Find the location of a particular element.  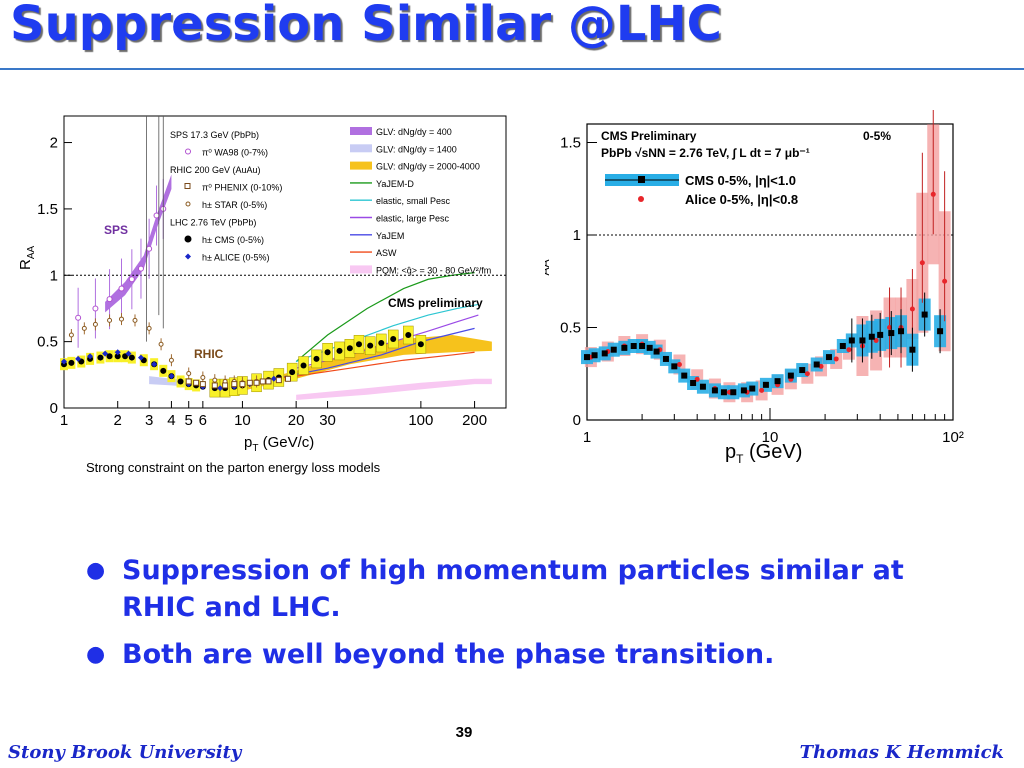

left-ytick-label: 2 is located at coordinates (54, 143).